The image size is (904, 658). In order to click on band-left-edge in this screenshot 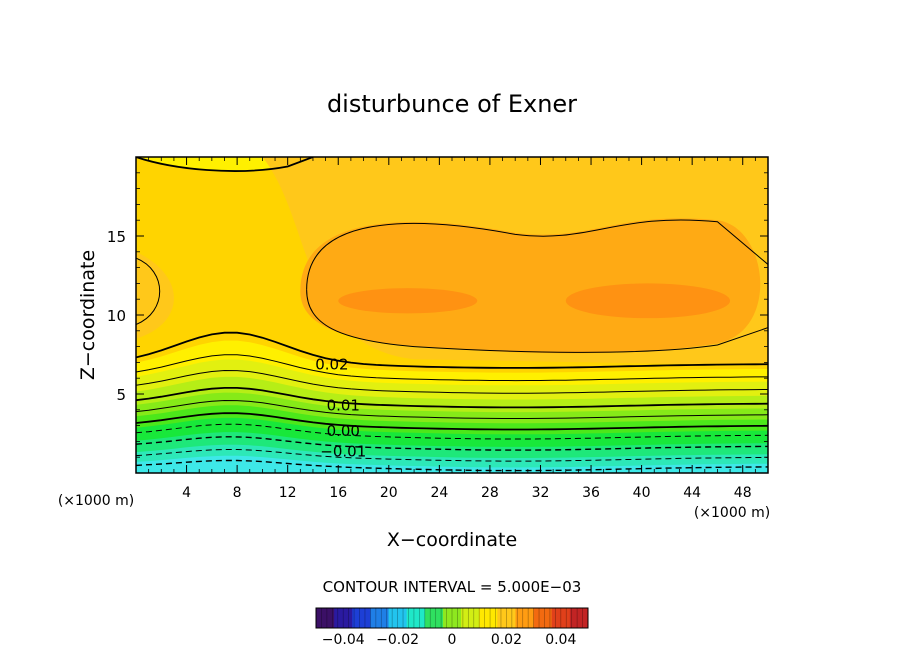, I will do `click(155, 295)`.